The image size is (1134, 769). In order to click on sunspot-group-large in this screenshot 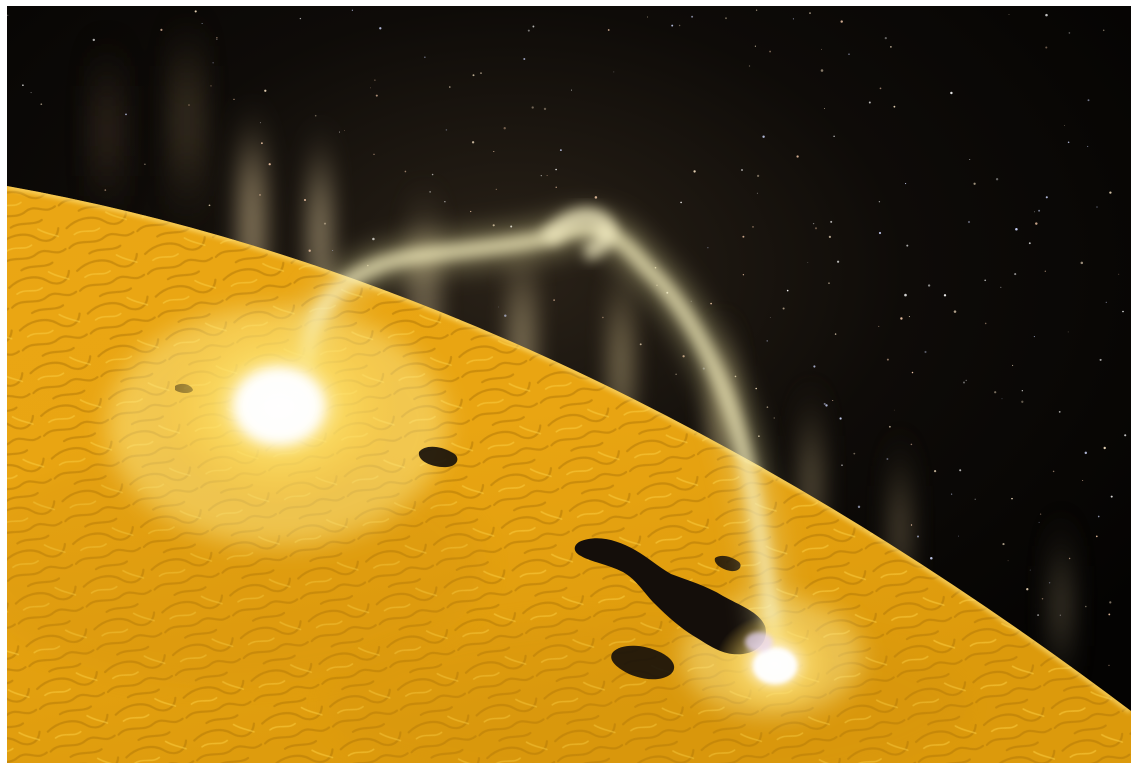, I will do `click(670, 596)`.